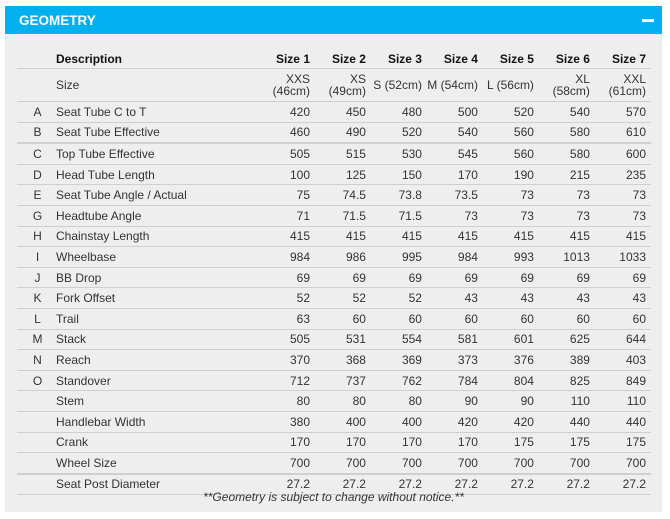  What do you see at coordinates (156, 278) in the screenshot?
I see `row-description: BB Drop` at bounding box center [156, 278].